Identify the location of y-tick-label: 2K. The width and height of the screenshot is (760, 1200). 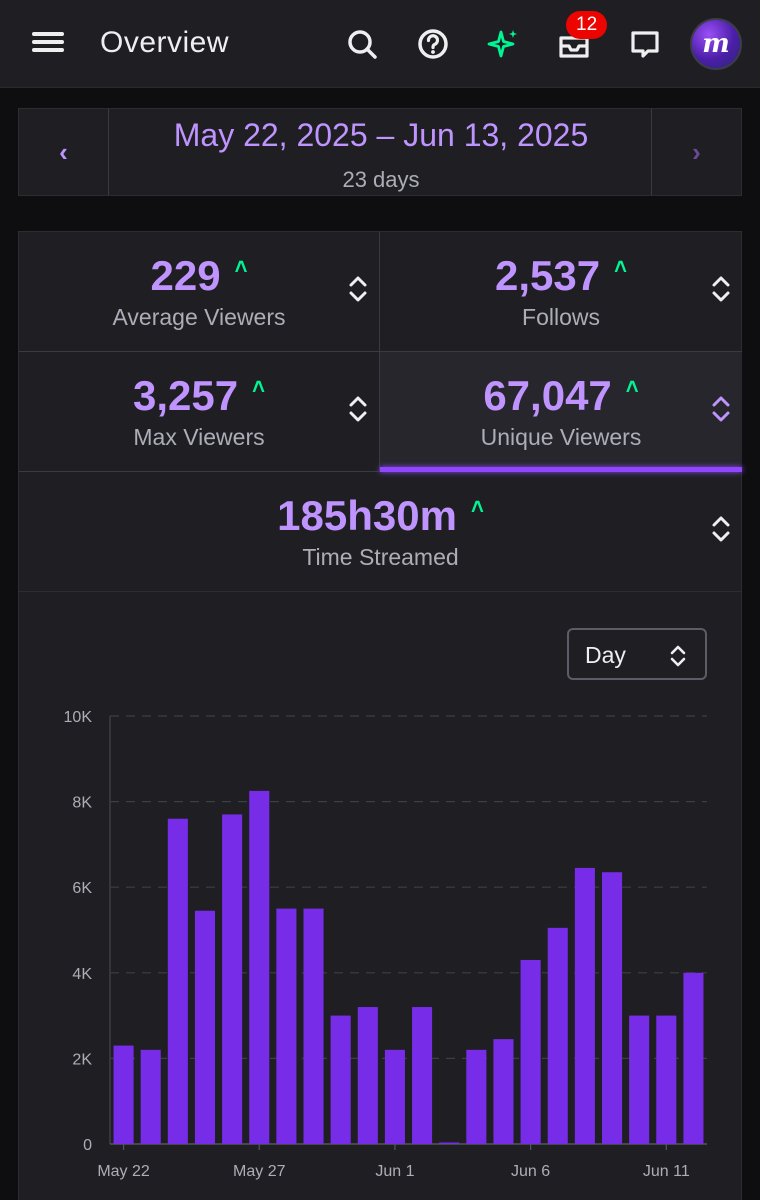
(82, 1059).